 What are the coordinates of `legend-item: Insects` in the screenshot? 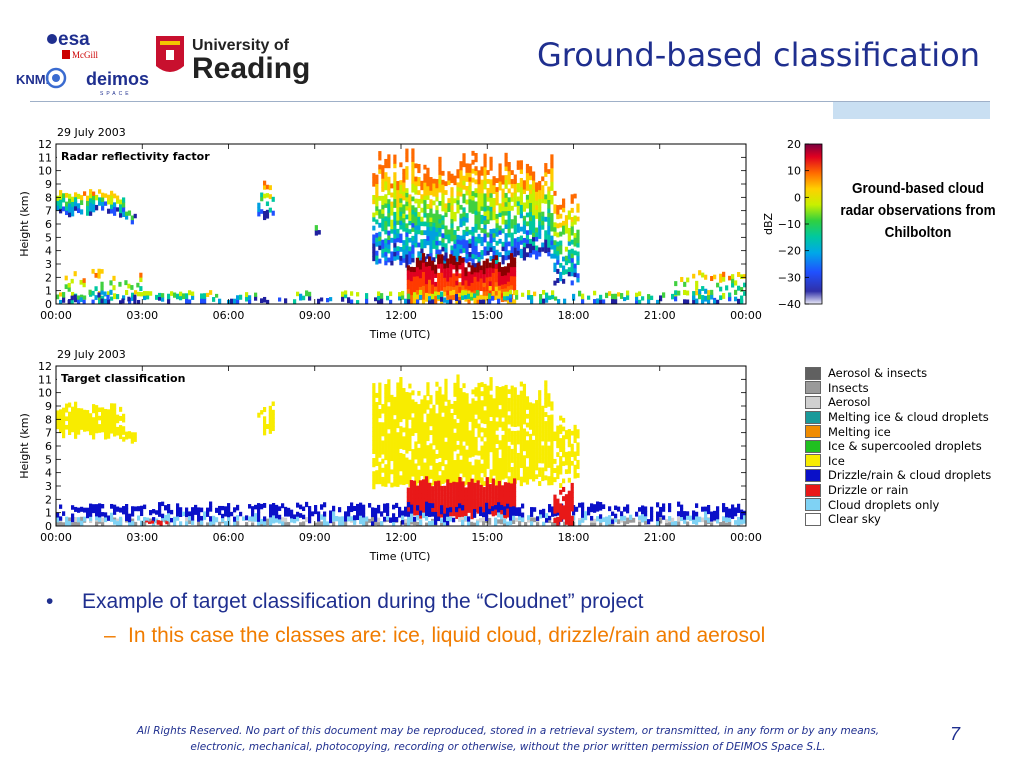 It's located at (898, 388).